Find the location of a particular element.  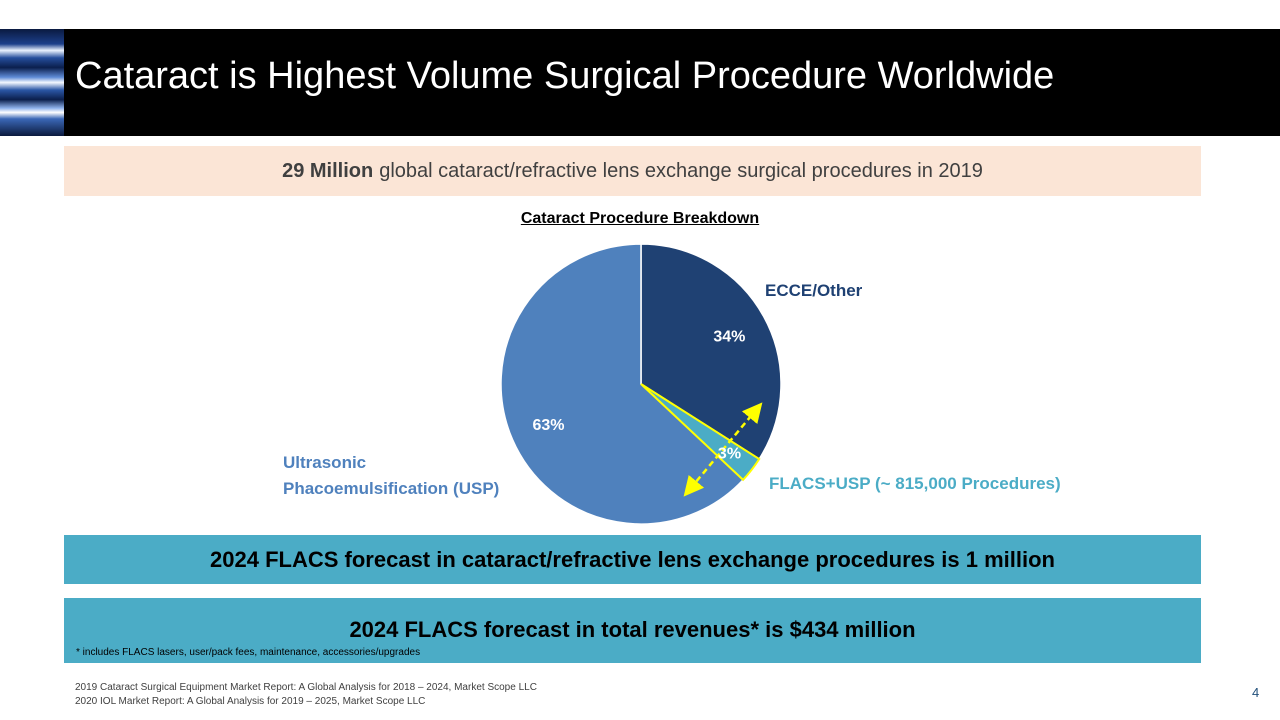

flacs-arrow is located at coordinates (723, 449).